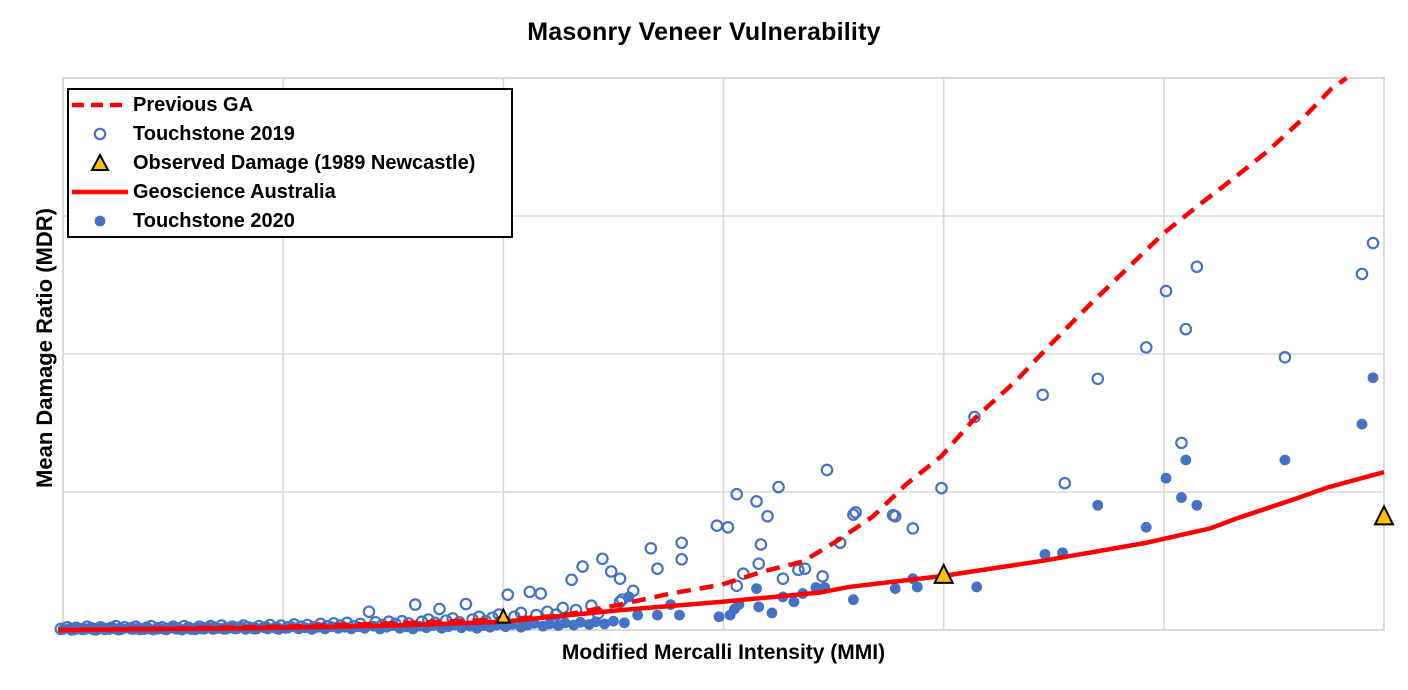 The image size is (1408, 690). I want to click on legend-item-label: Observed Damage (1989 Newcastle), so click(304, 162).